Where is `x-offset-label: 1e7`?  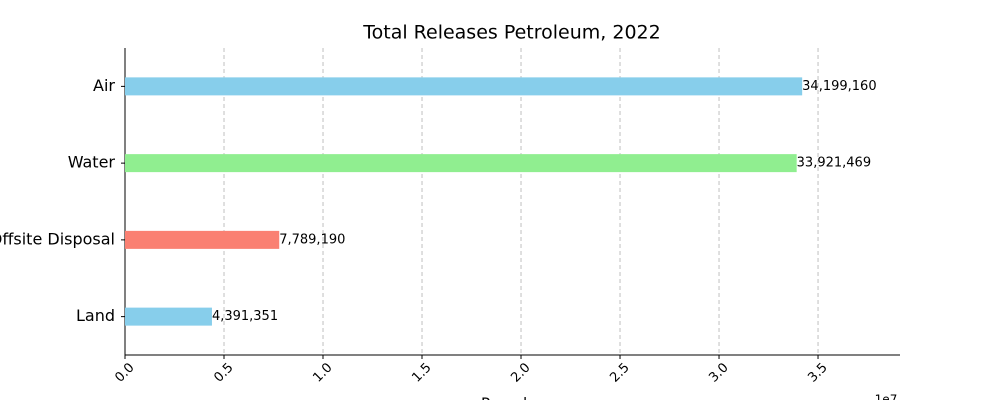 x-offset-label: 1e7 is located at coordinates (886, 396).